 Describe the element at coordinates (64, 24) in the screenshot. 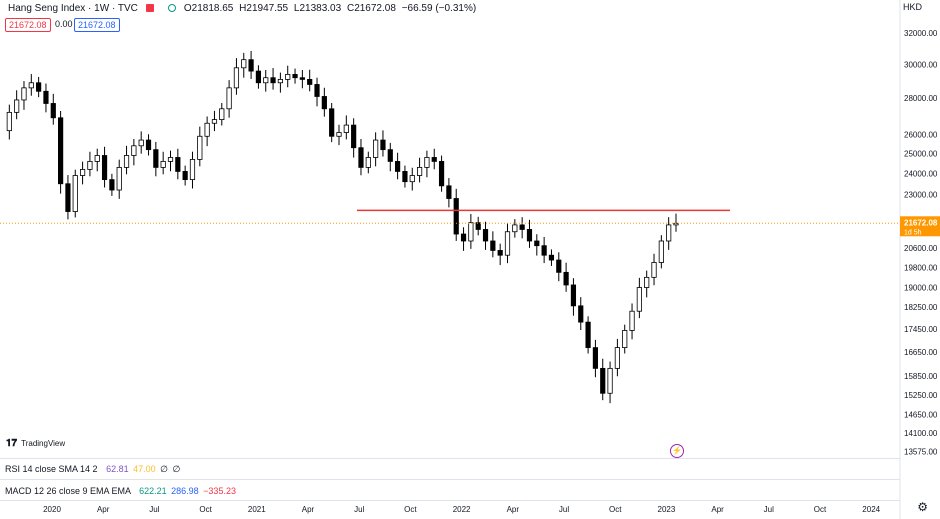

I see `spread-value: 0.00` at that location.